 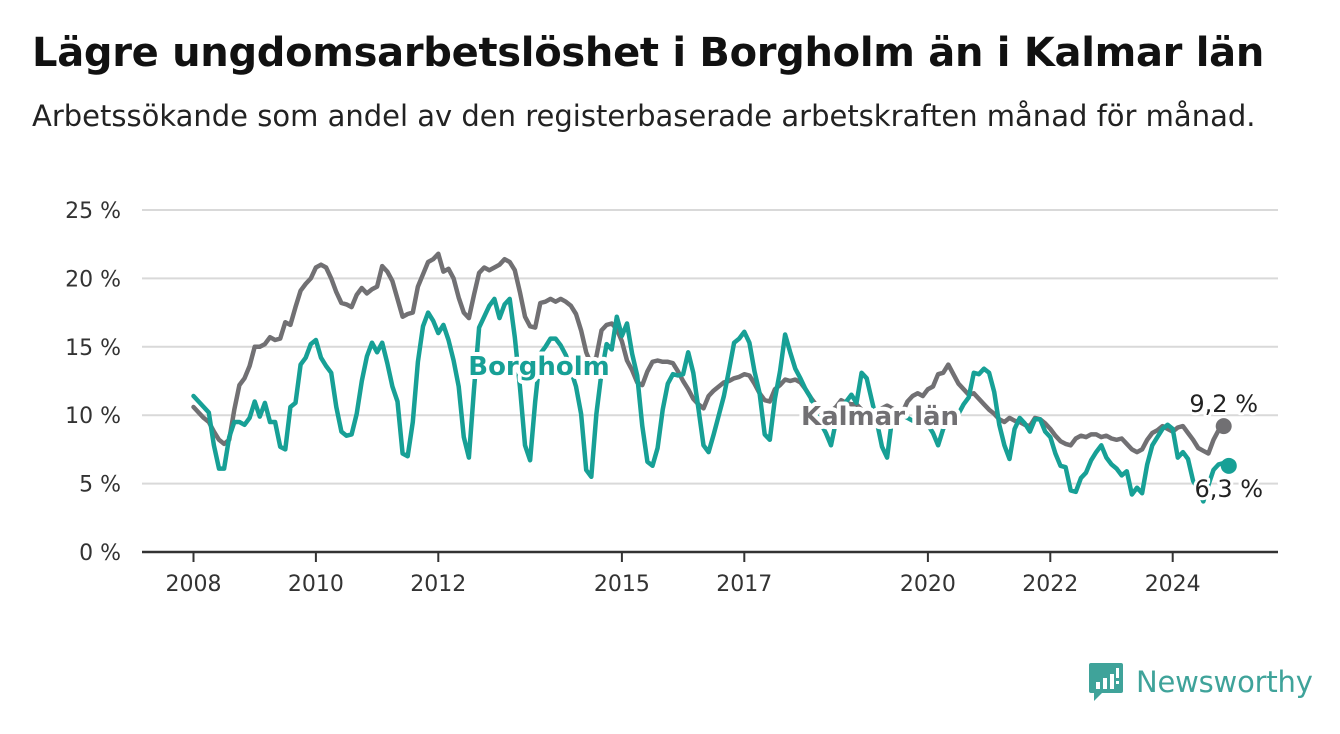 What do you see at coordinates (100, 553) in the screenshot?
I see `y-tick-label: 0 %` at bounding box center [100, 553].